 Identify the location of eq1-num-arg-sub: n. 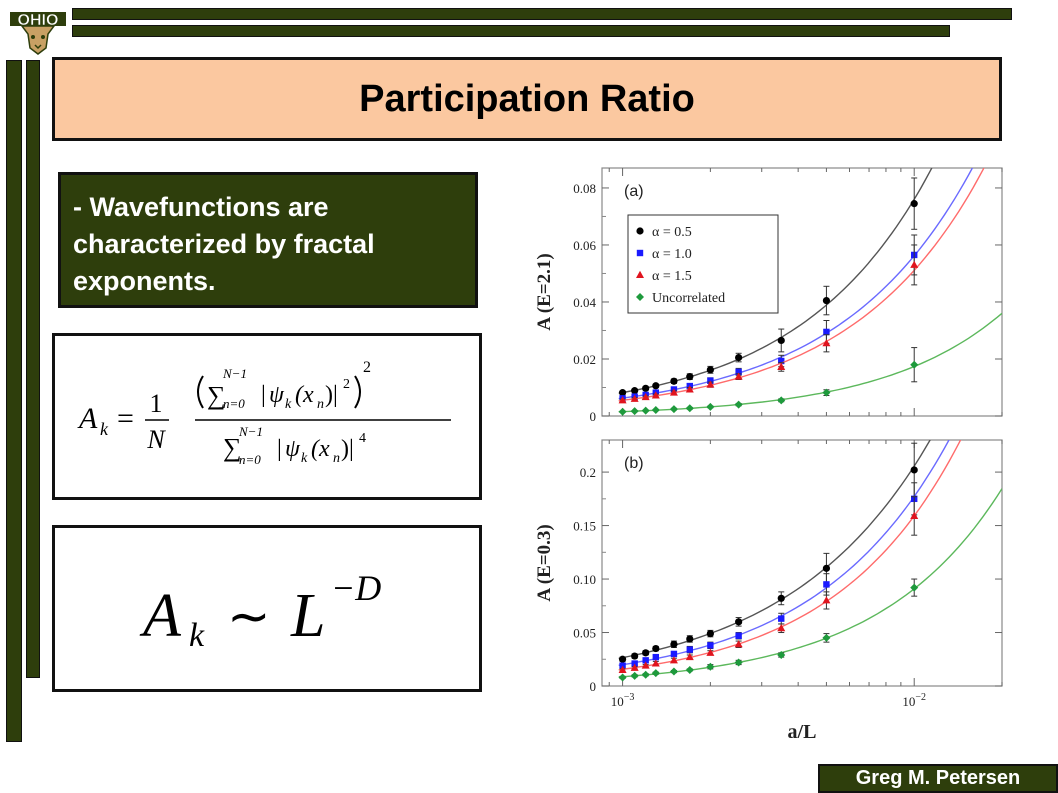
(320, 404).